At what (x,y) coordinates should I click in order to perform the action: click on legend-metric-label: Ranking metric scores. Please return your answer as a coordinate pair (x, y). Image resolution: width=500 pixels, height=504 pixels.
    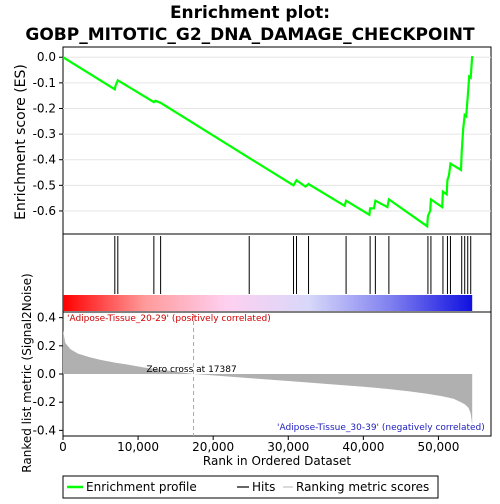
    Looking at the image, I should click on (362, 487).